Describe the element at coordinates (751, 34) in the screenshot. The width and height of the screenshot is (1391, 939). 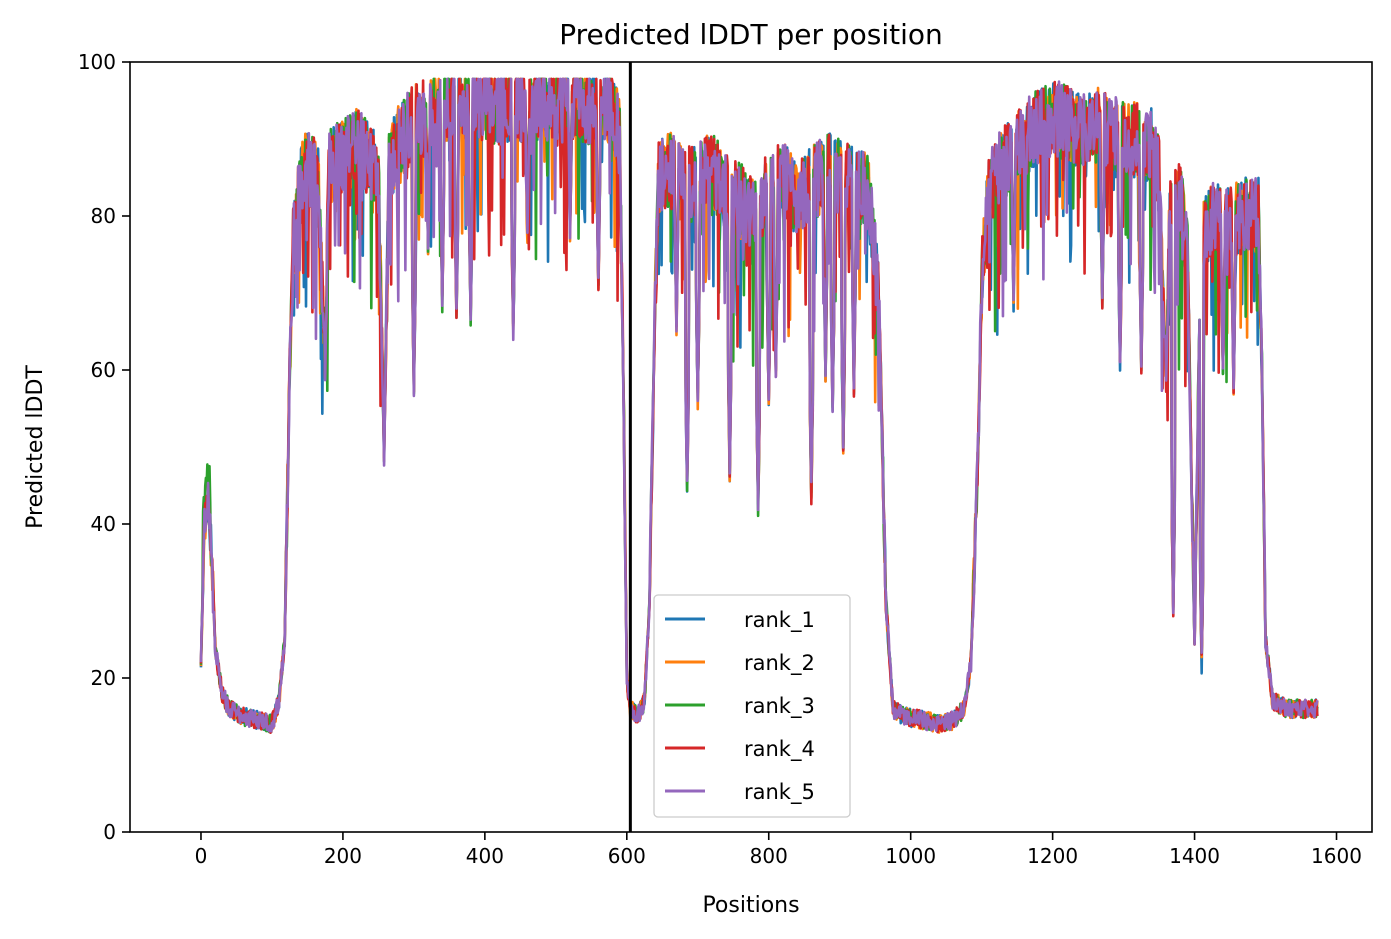
I see `chart-title: Predicted lDDT per position` at that location.